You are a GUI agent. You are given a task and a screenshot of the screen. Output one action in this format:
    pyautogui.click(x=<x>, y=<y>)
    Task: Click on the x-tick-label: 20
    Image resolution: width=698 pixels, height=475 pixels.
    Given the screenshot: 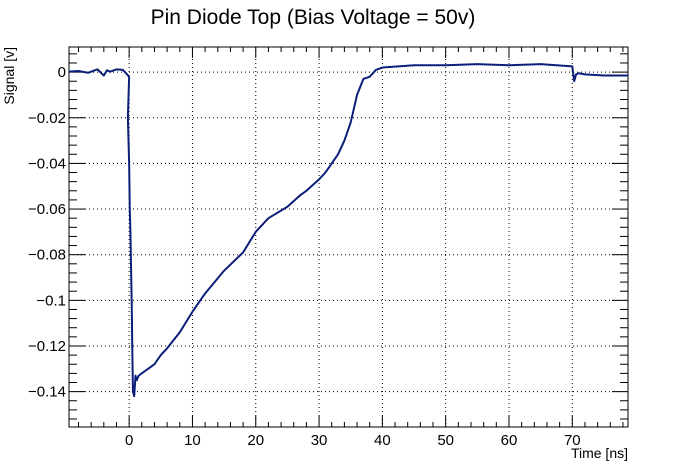 What is the action you would take?
    pyautogui.click(x=255, y=440)
    